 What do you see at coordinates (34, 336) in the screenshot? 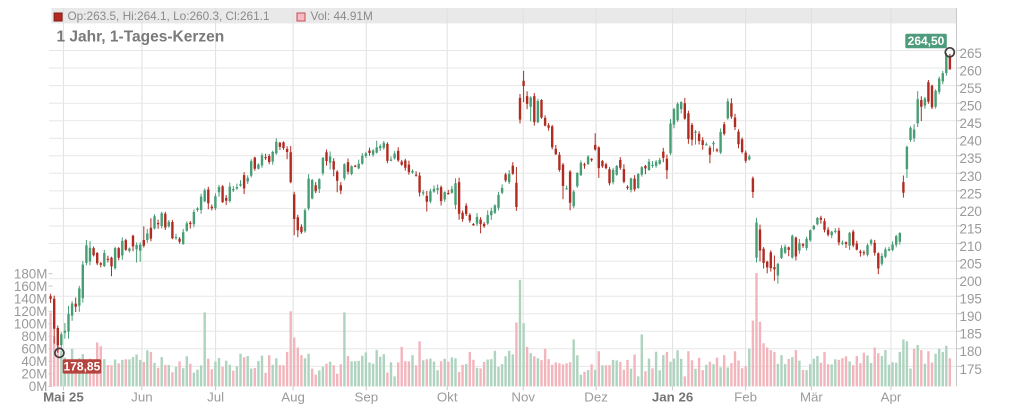
I see `svg-text: 80M` at bounding box center [34, 336].